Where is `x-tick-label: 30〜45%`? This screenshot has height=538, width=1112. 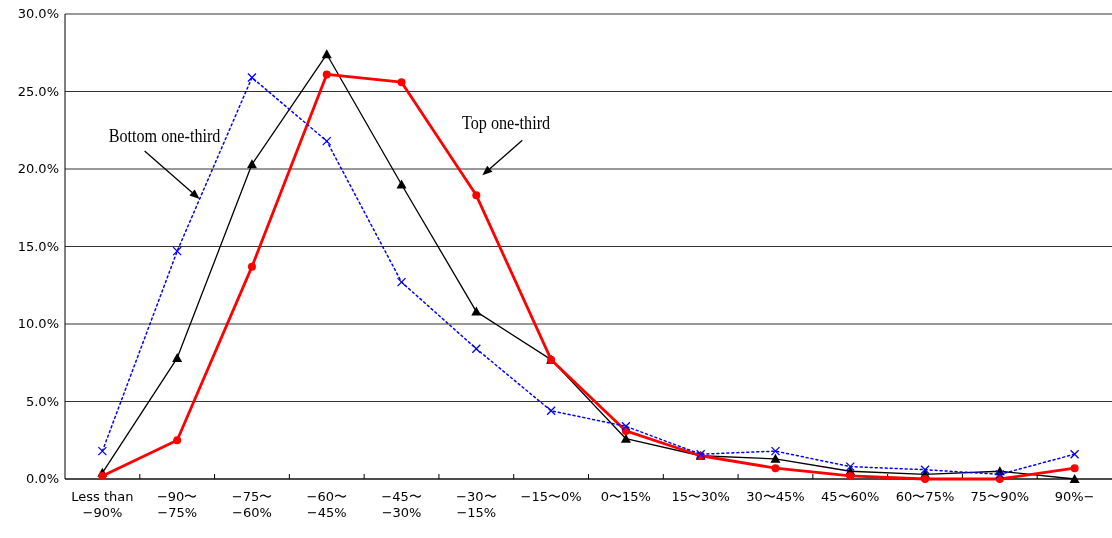 x-tick-label: 30〜45% is located at coordinates (775, 497).